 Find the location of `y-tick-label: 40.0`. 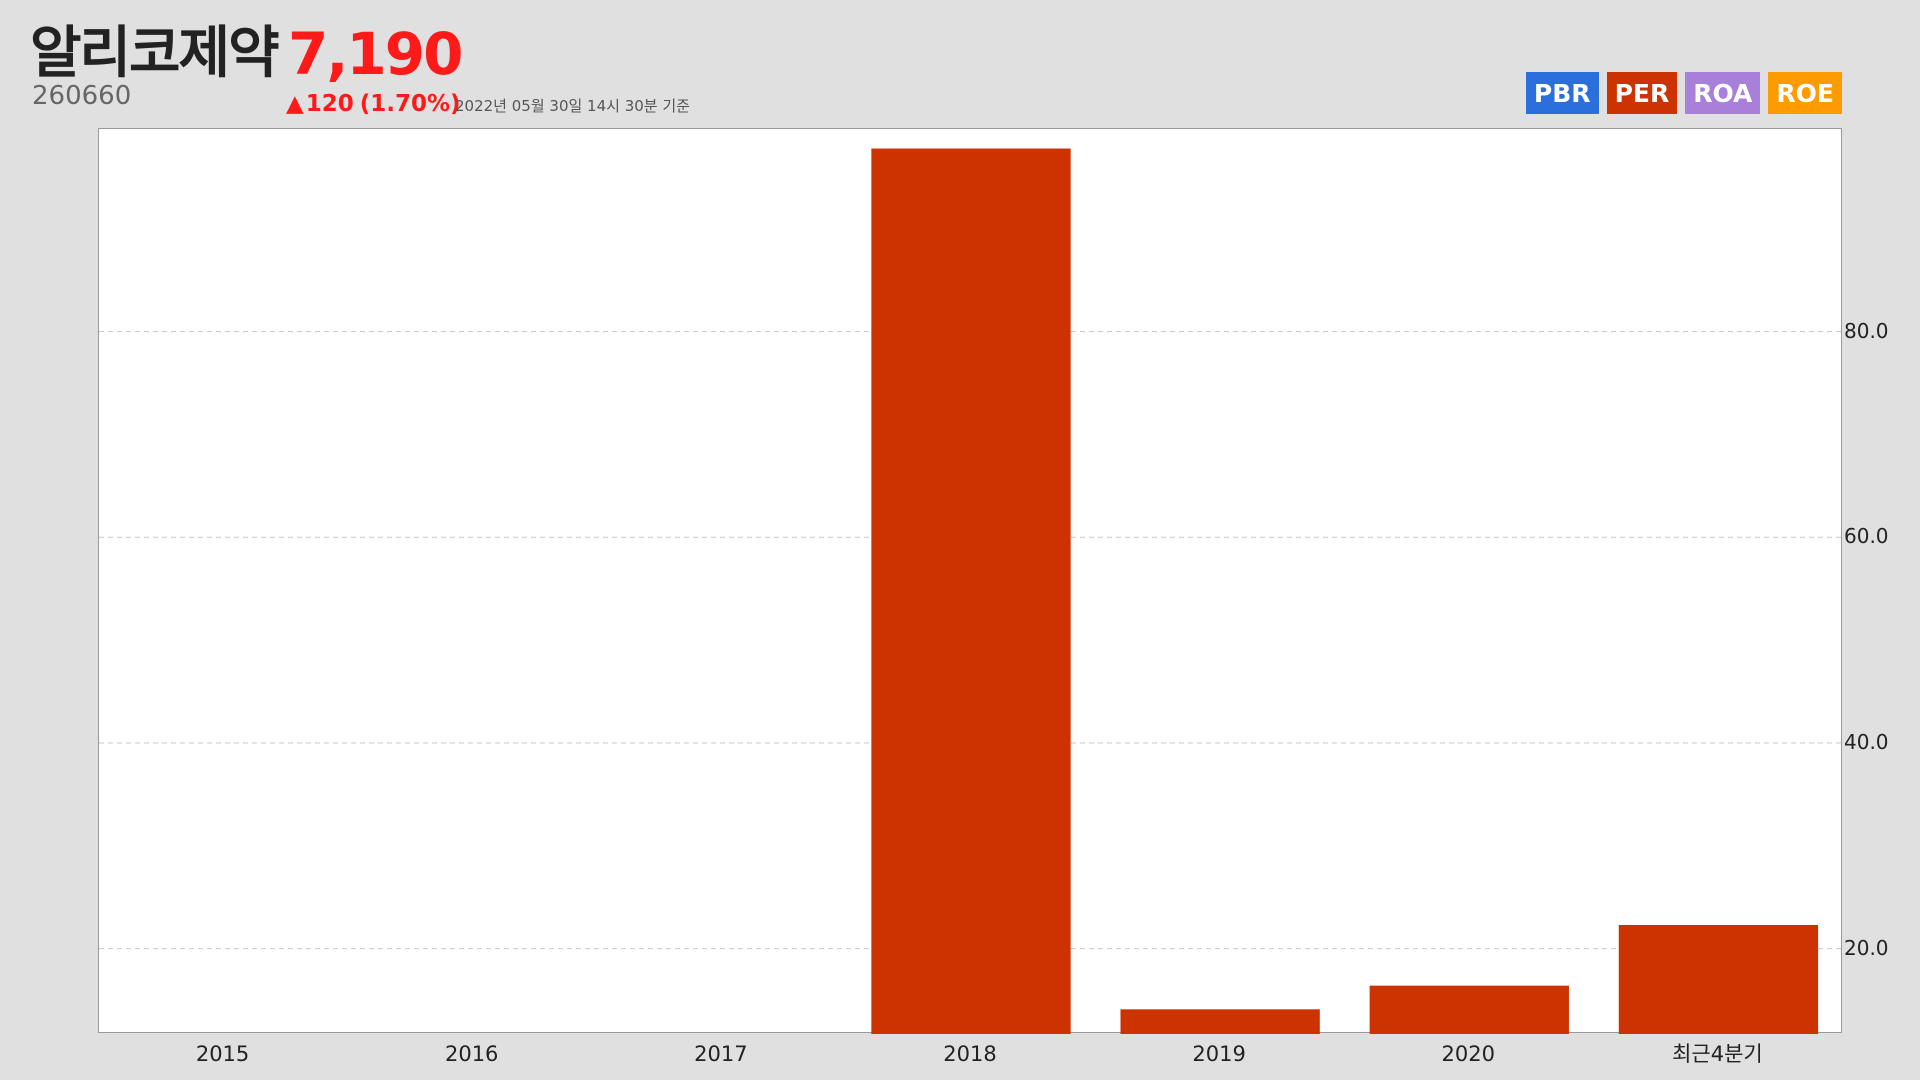

y-tick-label: 40.0 is located at coordinates (1866, 741).